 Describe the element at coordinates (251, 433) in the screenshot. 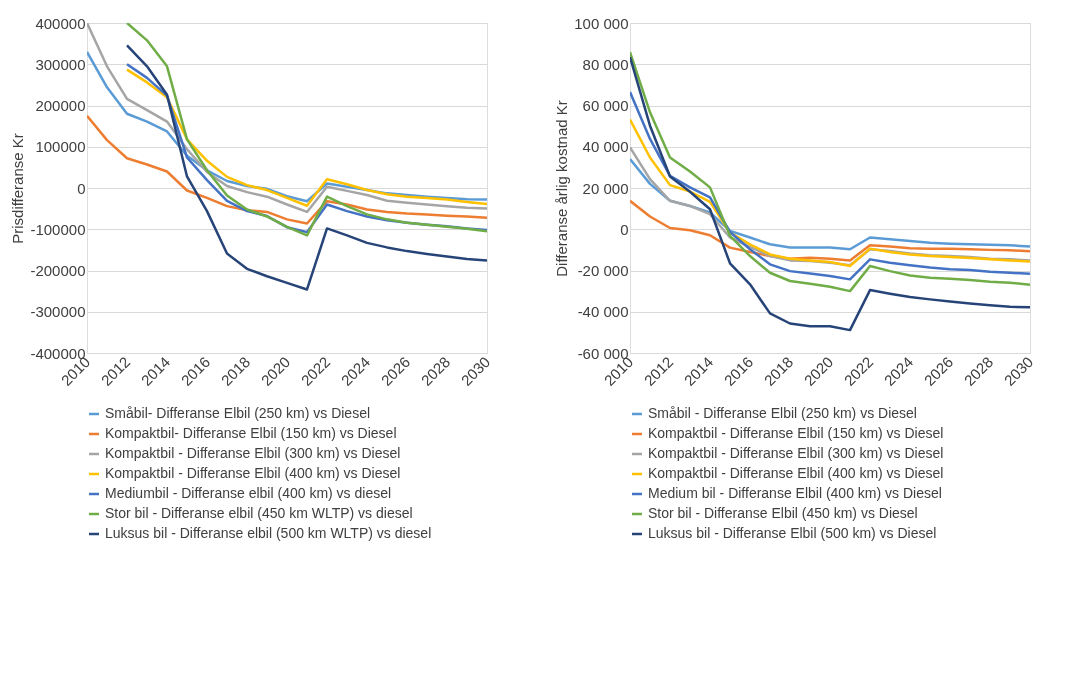

I see `legend-label: Kompaktbil- Differanse Elbil (150 km) vs Diesel` at that location.